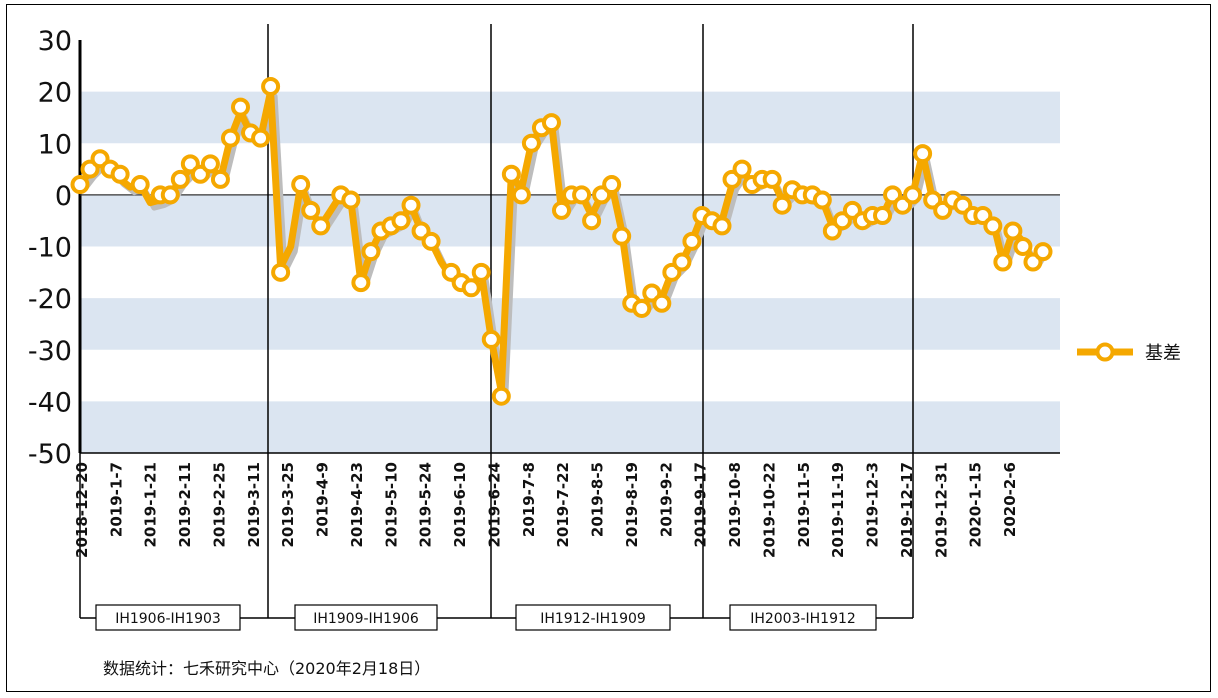  I want to click on x-tick-label: 2019-12-17, so click(907, 510).